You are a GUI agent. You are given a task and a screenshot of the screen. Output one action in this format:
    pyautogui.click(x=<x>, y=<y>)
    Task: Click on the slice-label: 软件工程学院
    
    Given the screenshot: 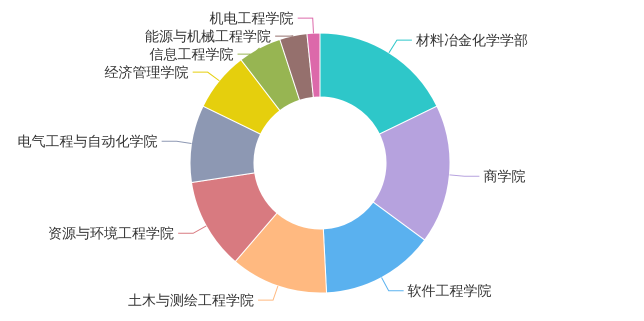 What is the action you would take?
    pyautogui.click(x=450, y=292)
    